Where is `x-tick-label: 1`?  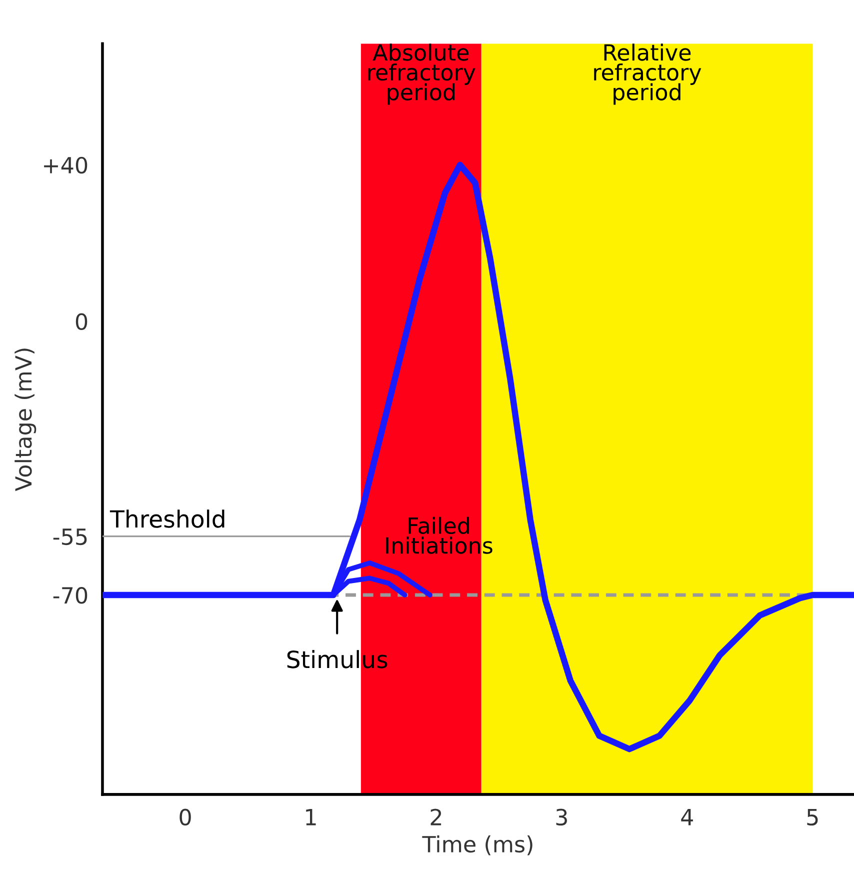
x-tick-label: 1 is located at coordinates (311, 817).